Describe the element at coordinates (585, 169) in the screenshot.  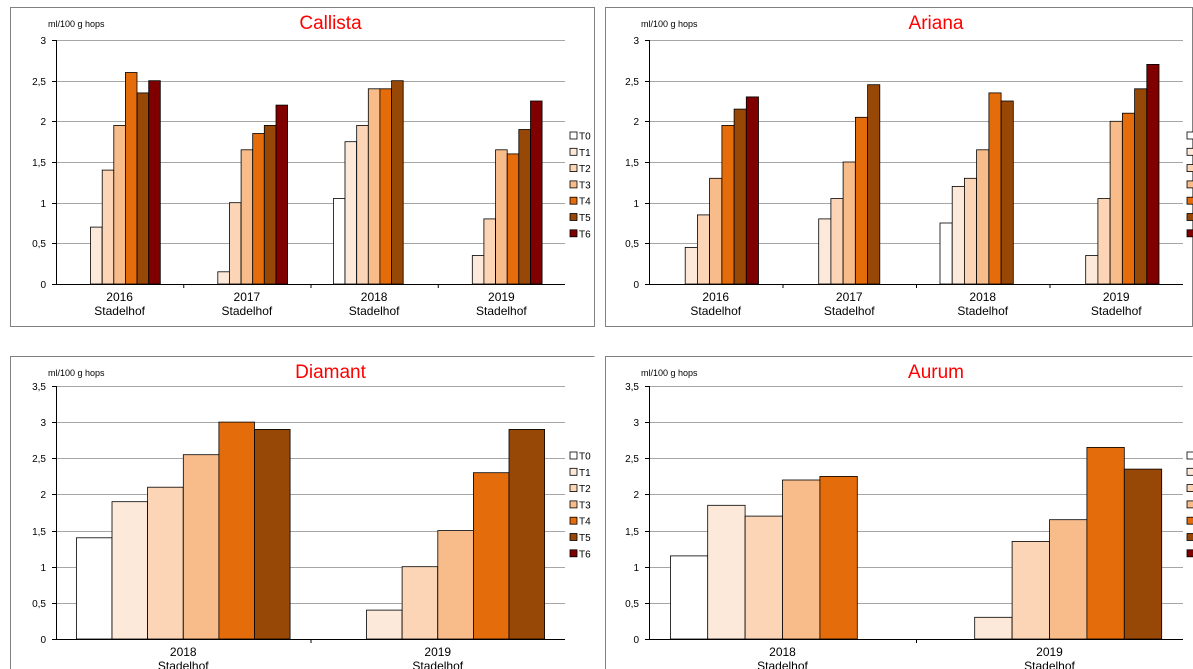
I see `legend-label: T2` at that location.